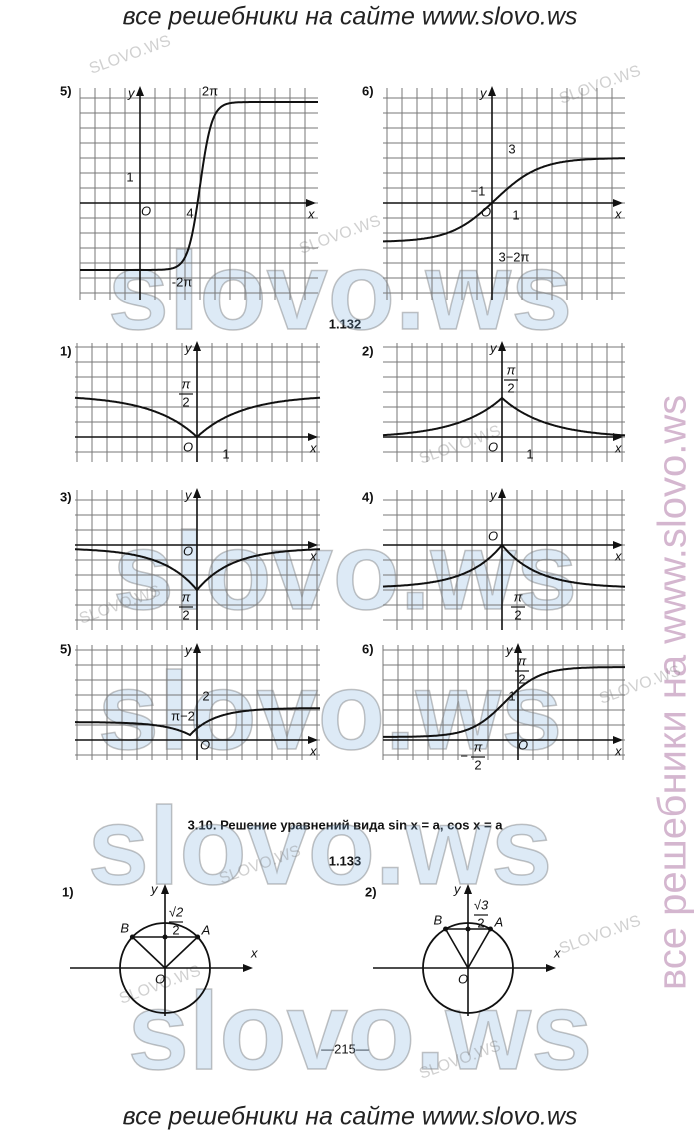  Describe the element at coordinates (350, 1117) in the screenshot. I see `footer: все решебники на сайте www.slovo.ws` at that location.